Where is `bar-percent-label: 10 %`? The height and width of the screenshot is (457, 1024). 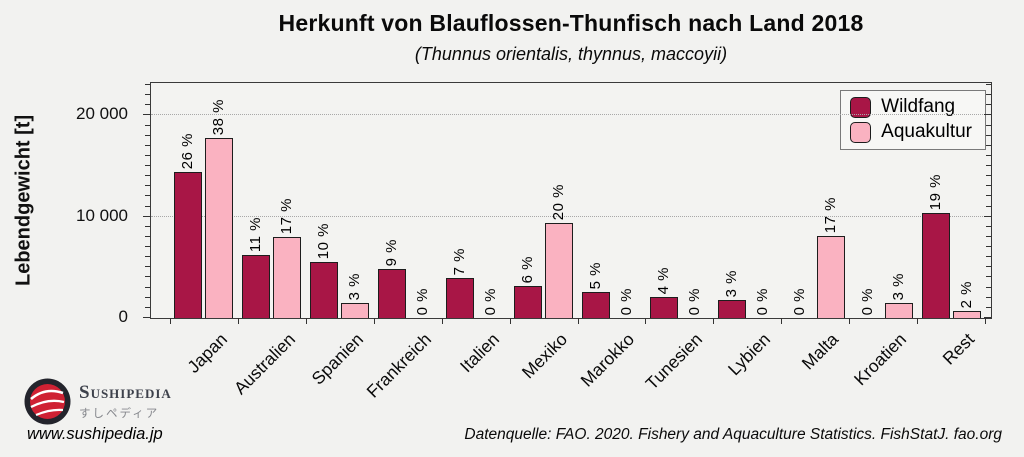
bar-percent-label: 10 % is located at coordinates (324, 240).